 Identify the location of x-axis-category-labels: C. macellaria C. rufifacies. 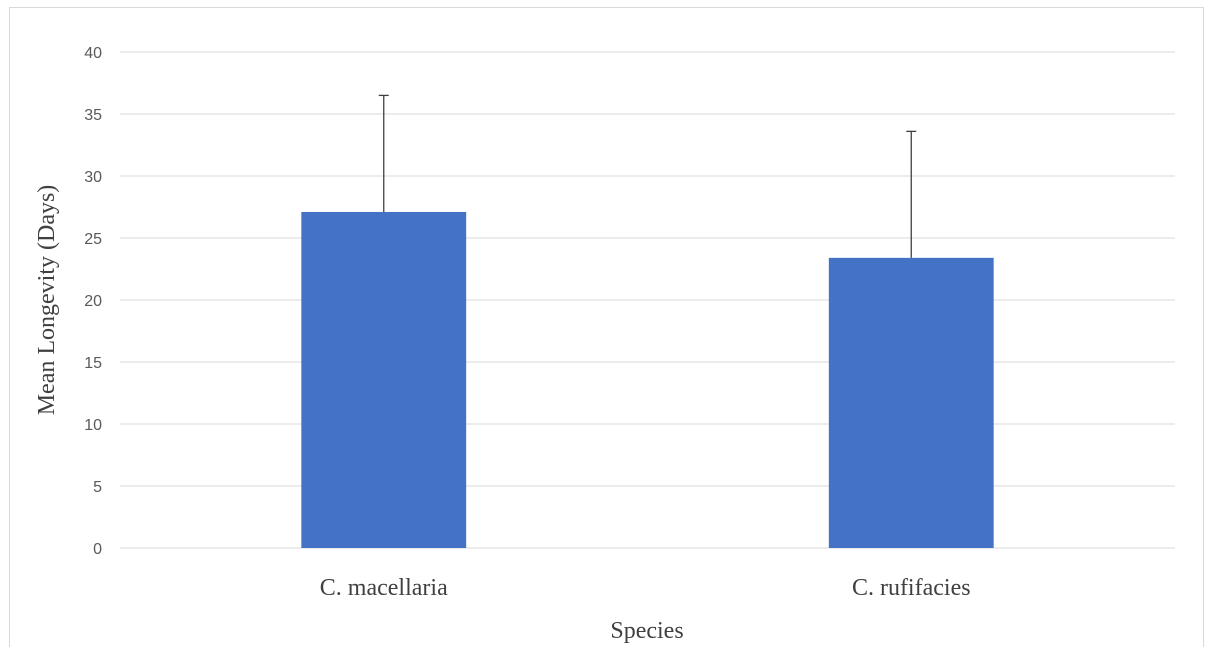
(645, 588).